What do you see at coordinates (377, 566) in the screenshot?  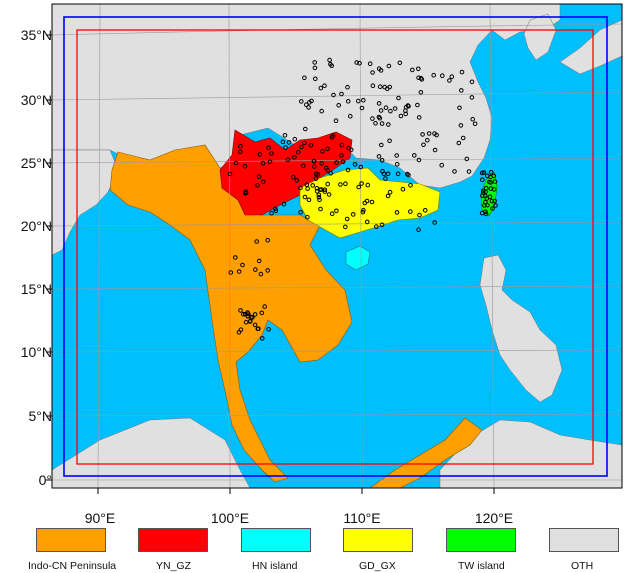 I see `legend-label-gd-gx: GD_GX` at bounding box center [377, 566].